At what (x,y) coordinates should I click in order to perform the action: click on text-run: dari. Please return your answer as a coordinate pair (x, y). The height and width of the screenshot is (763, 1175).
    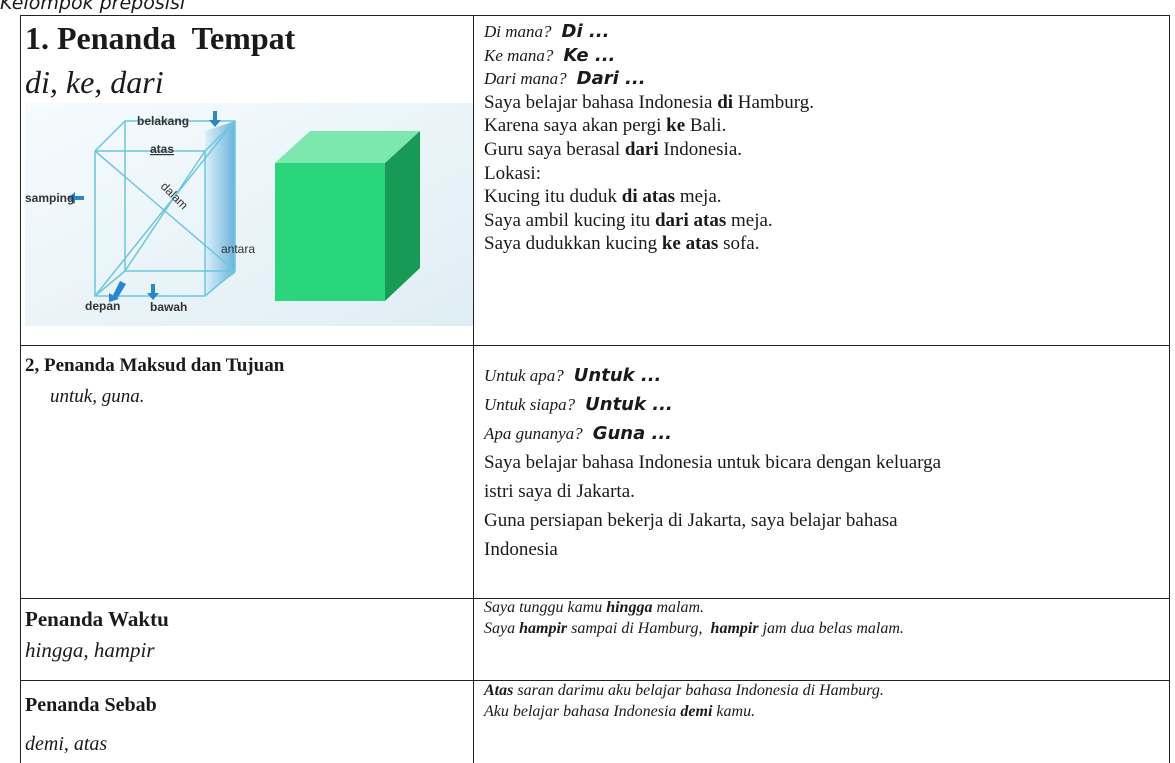
    Looking at the image, I should click on (641, 149).